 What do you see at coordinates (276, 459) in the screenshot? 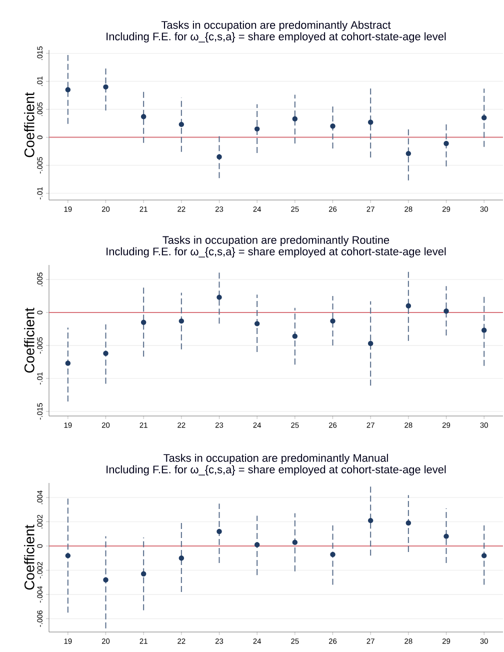
I see `chart-title: Tasks in occupation are predominantly Manual` at bounding box center [276, 459].